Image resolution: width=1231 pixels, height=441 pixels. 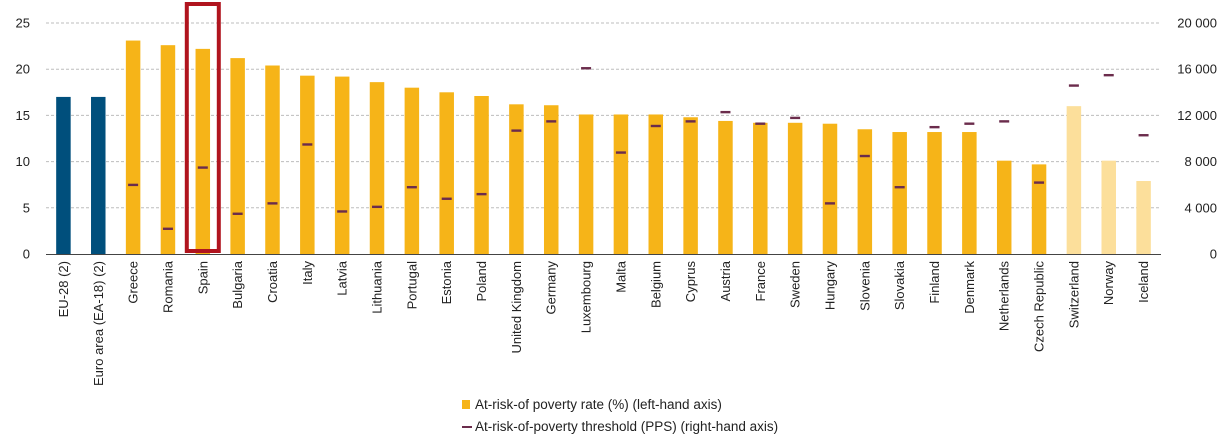 I want to click on category-label: Euro area (EA-18) (2), so click(x=98, y=323).